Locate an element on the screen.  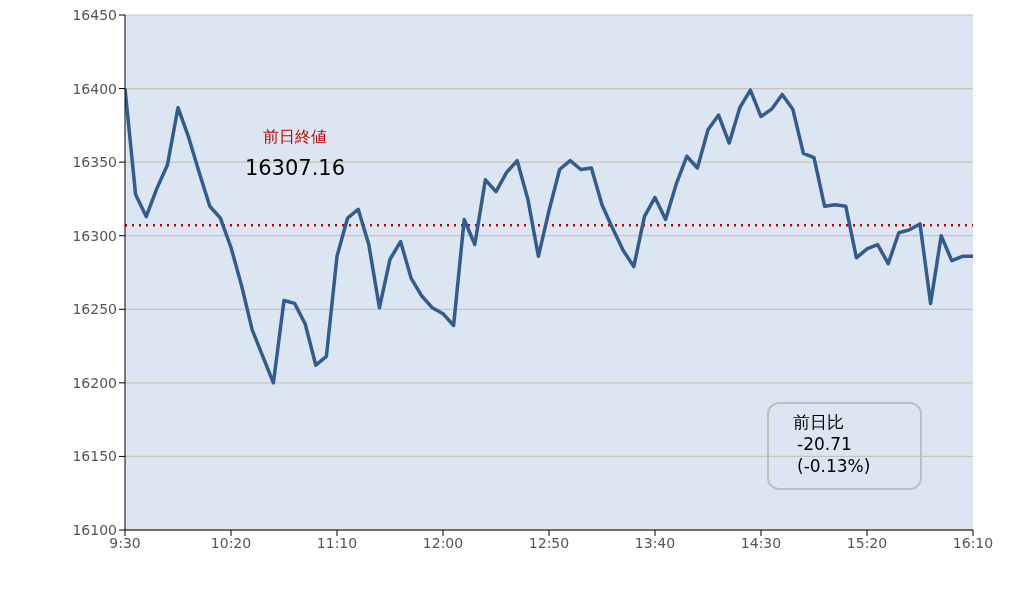
x-tick-label: 16:10 is located at coordinates (973, 542).